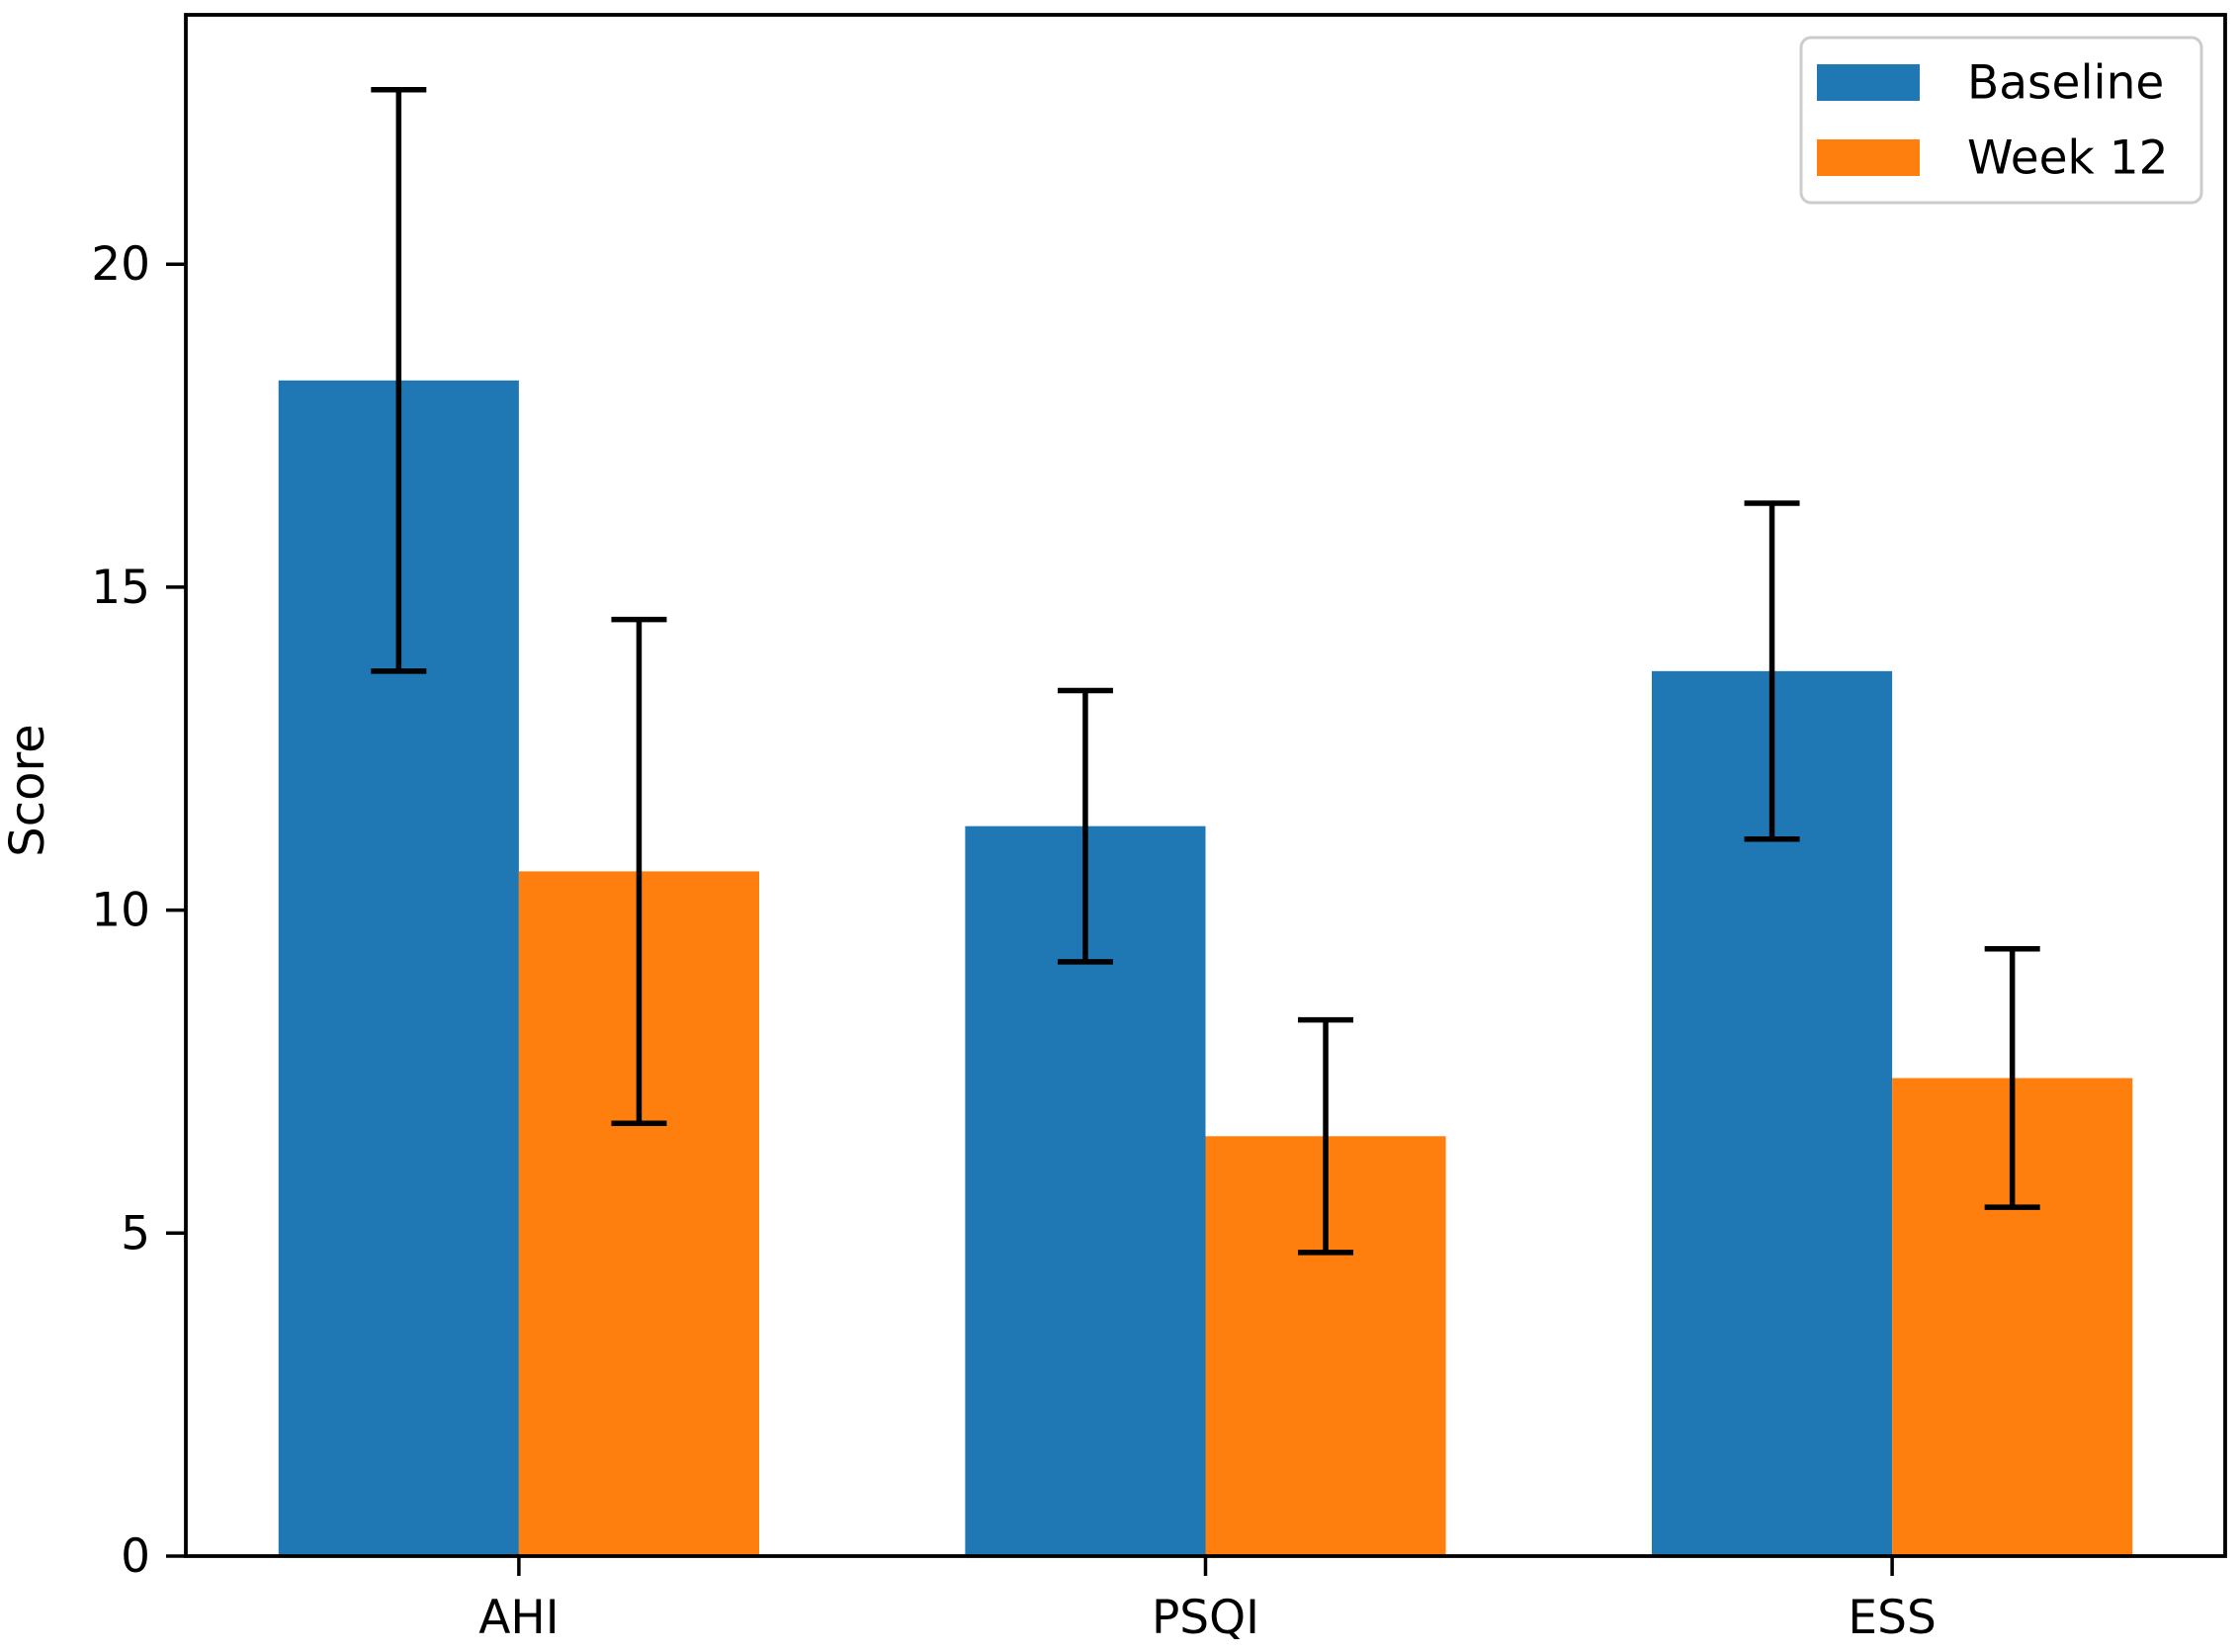 The image size is (2240, 1652). I want to click on x-tick-label-ahi: AHI, so click(519, 1618).